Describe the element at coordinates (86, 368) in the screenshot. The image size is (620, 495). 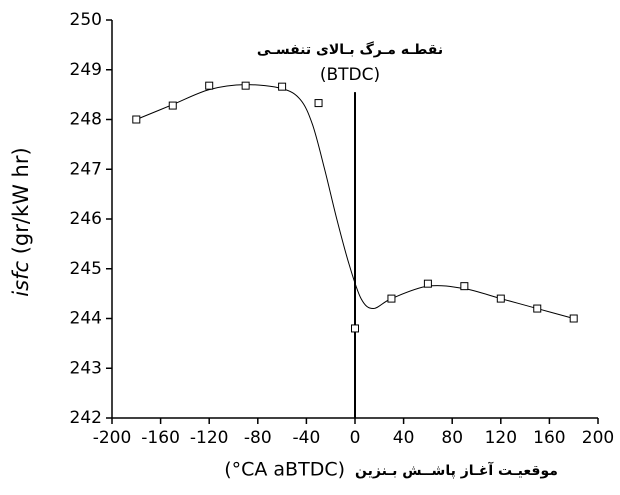
I see `y-tick-label: 243` at that location.